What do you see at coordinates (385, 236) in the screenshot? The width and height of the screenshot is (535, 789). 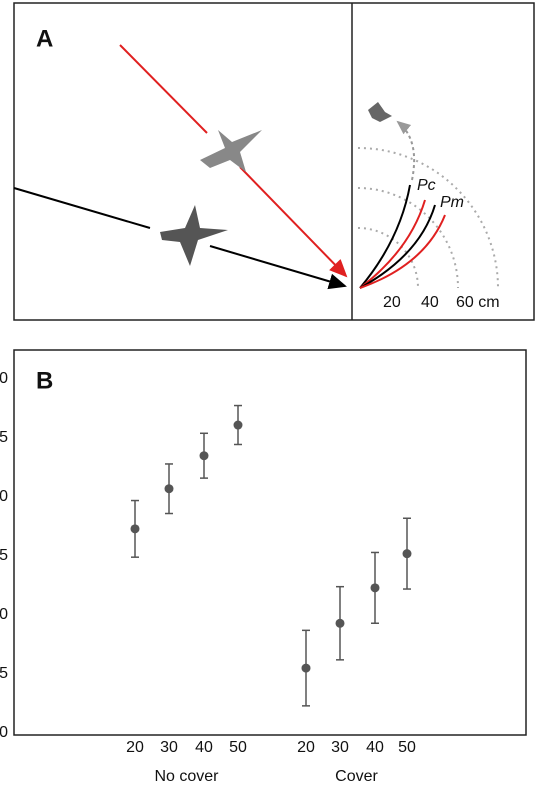 I see `curve-pc` at bounding box center [385, 236].